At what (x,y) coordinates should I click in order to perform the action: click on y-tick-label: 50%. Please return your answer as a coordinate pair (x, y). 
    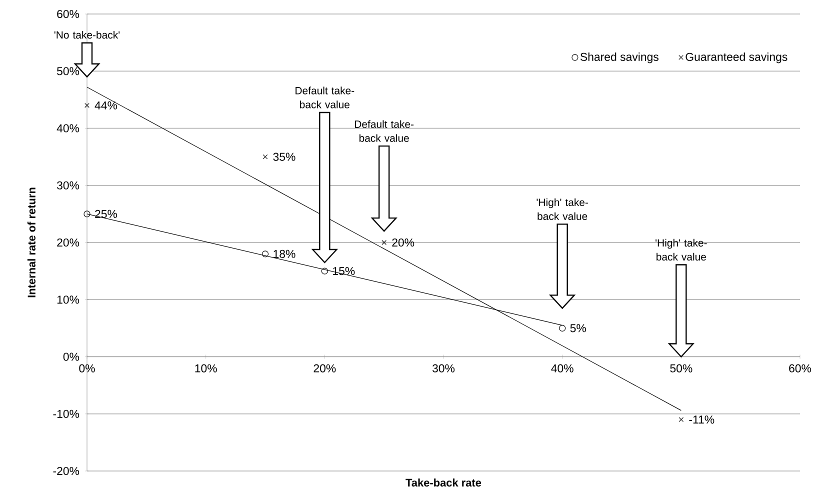
    Looking at the image, I should click on (68, 71).